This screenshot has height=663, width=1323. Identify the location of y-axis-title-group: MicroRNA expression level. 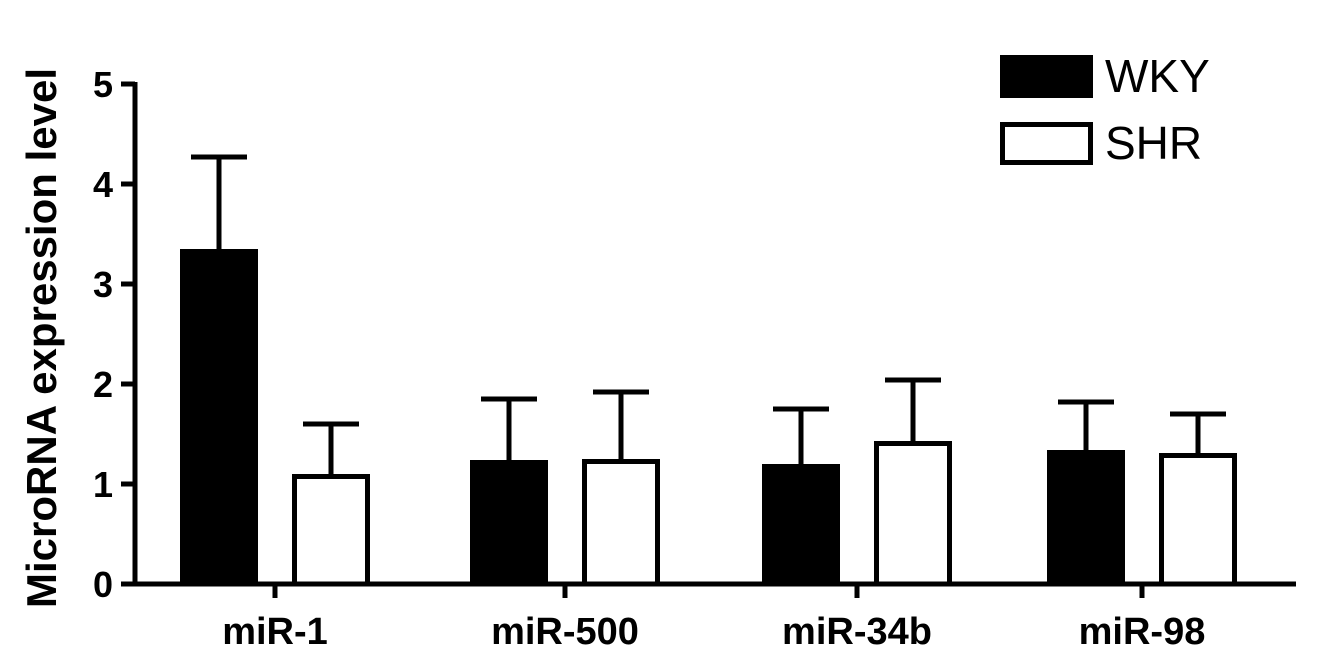
(41, 338).